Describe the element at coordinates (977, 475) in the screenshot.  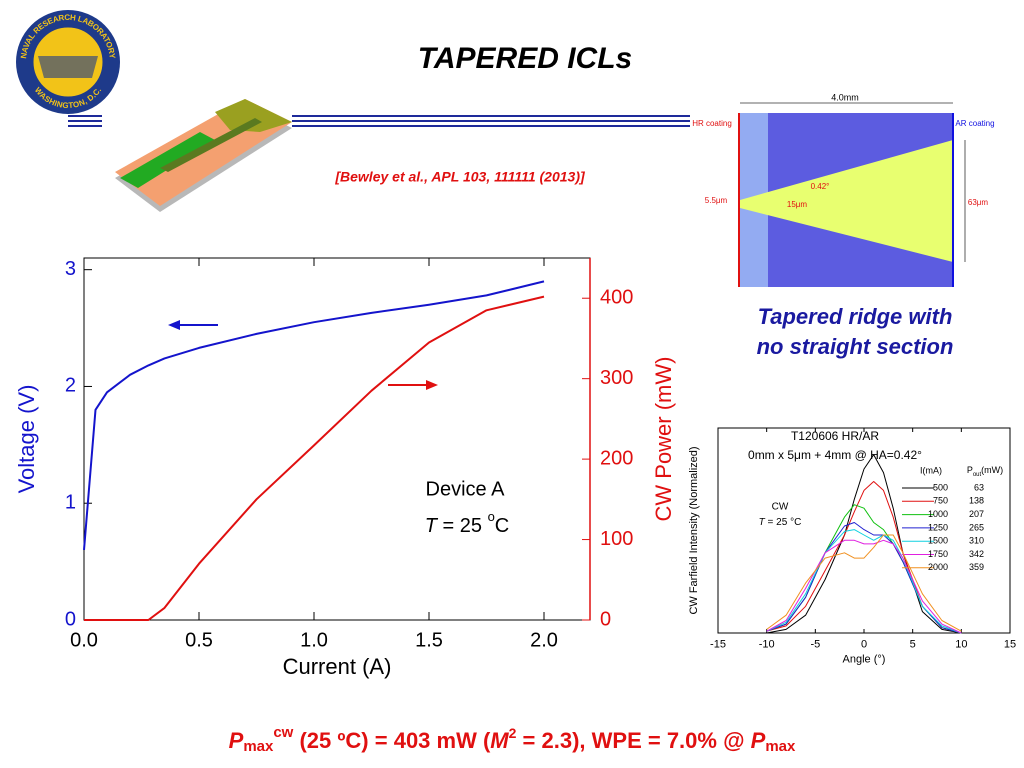
I see `legend-header-part: out` at that location.